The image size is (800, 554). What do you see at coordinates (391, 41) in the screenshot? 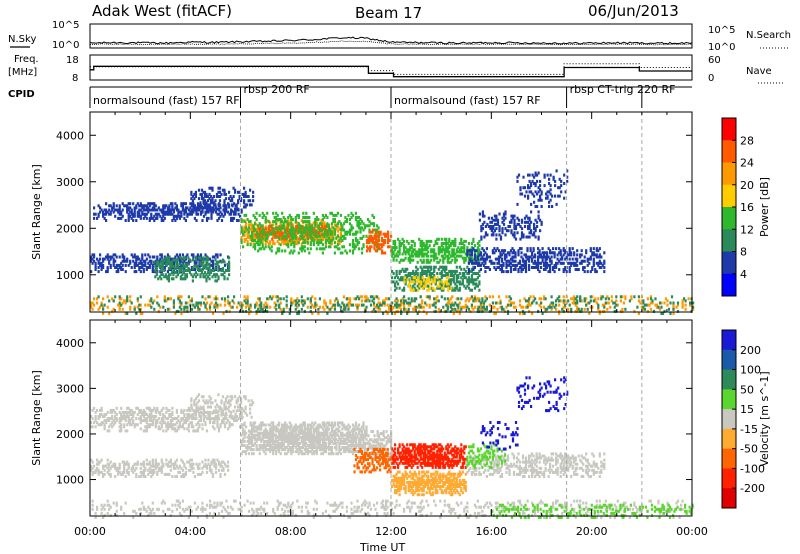
I see `noise-series` at bounding box center [391, 41].